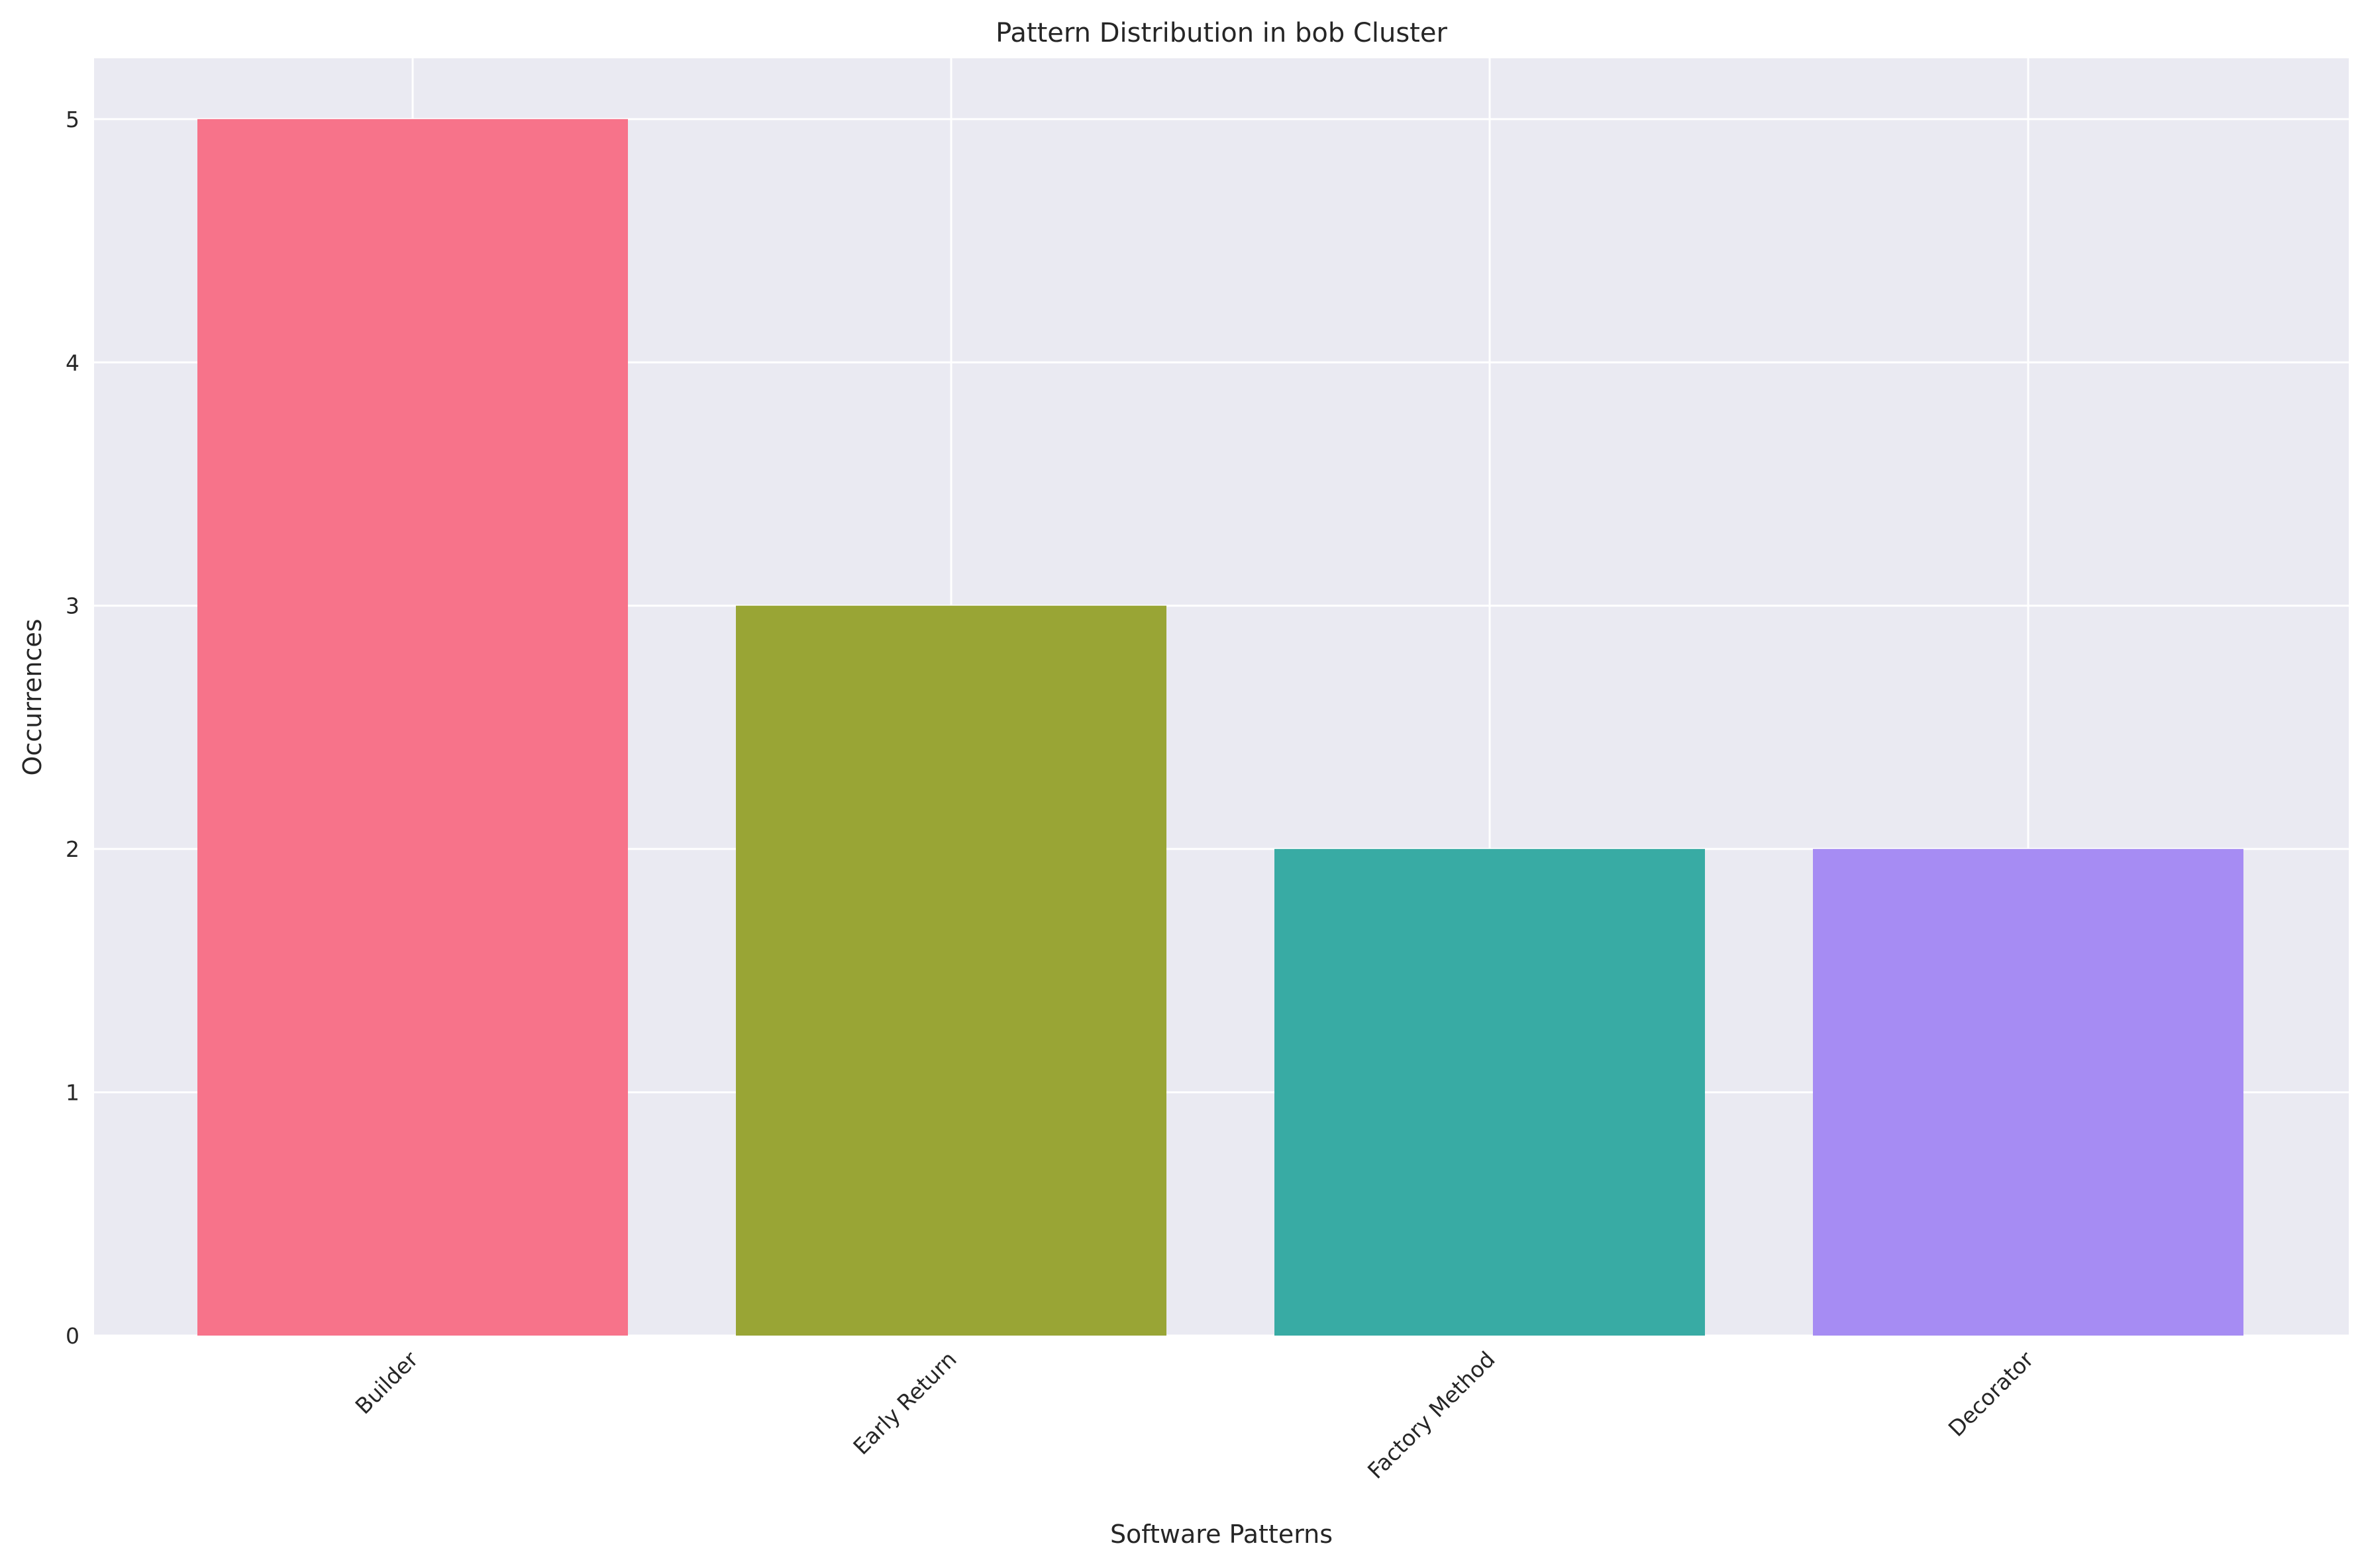 This screenshot has height=1568, width=2364. Describe the element at coordinates (387, 1382) in the screenshot. I see `x-tick-label: Builder` at that location.